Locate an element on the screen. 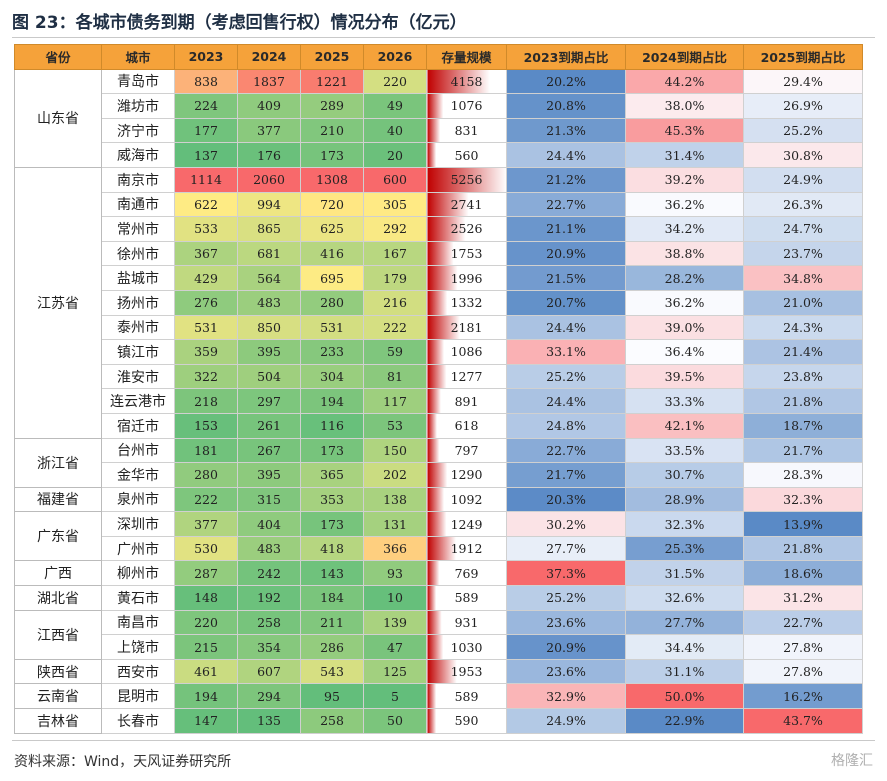 The image size is (887, 781). maturity-2024-cell: 135 is located at coordinates (269, 721).